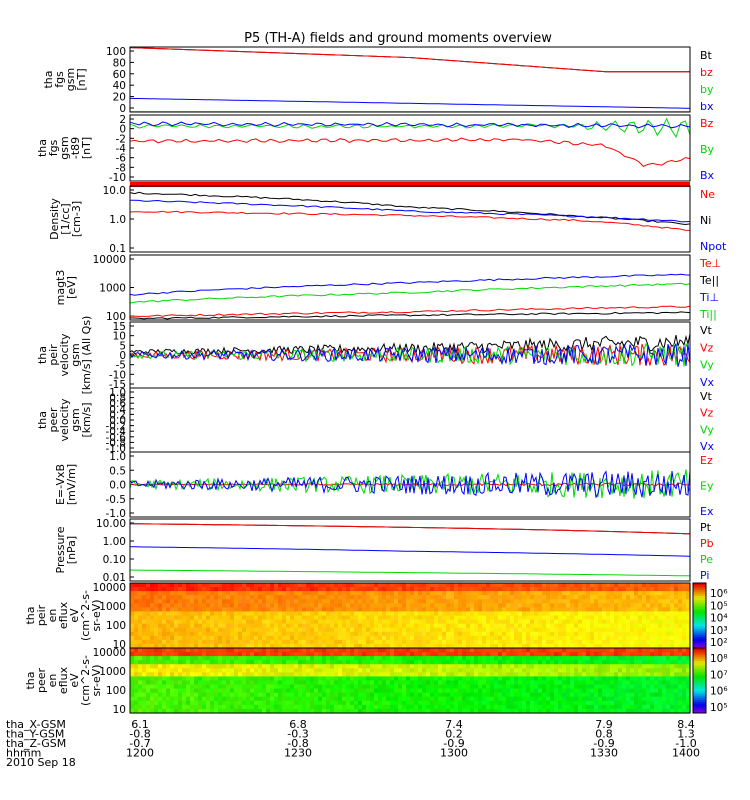 Image resolution: width=750 pixels, height=800 pixels. Describe the element at coordinates (410, 284) in the screenshot. I see `series-line-Ti` at that location.